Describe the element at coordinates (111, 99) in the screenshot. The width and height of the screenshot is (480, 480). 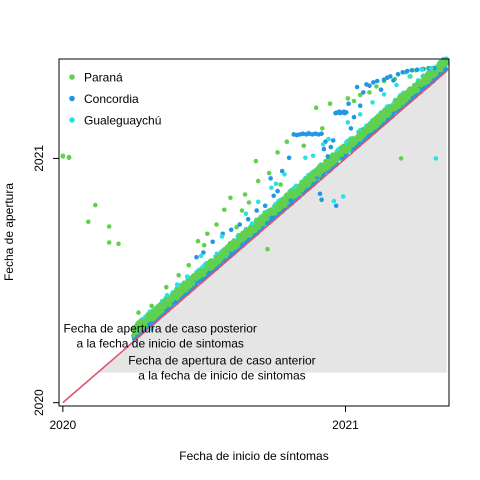
I see `legend-label: Concordia` at that location.